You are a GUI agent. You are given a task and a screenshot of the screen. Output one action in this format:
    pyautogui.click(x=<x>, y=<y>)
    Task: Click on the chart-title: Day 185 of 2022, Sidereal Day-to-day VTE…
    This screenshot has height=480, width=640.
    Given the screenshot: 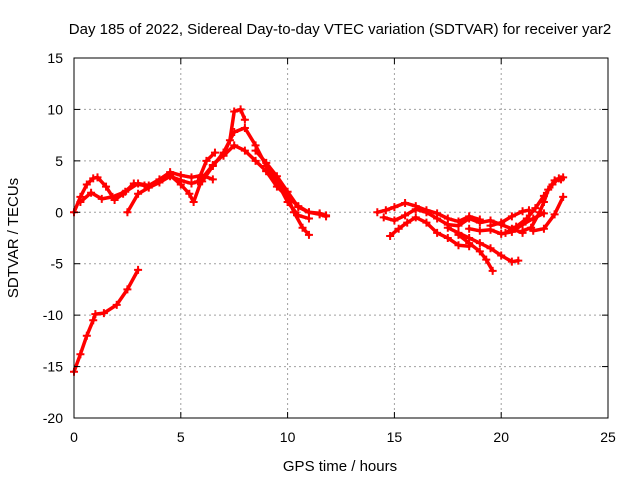 What is the action you would take?
    pyautogui.click(x=340, y=29)
    